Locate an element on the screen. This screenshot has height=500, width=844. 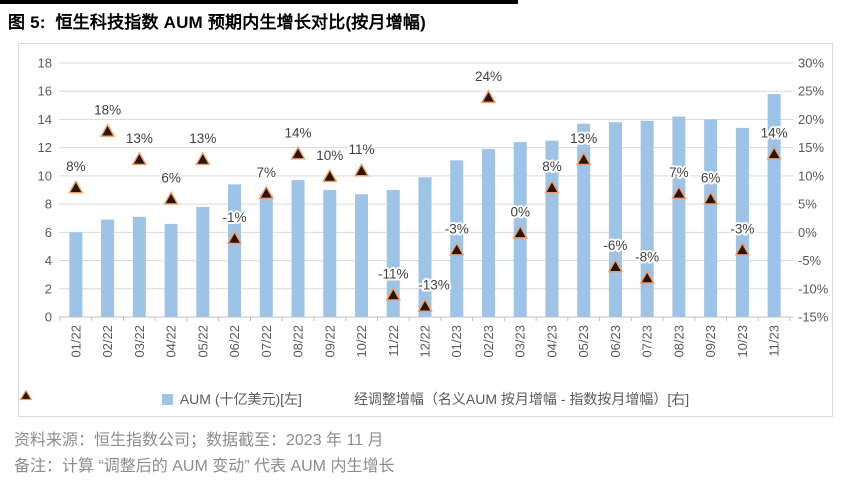
bar-06/23 is located at coordinates (615, 220).